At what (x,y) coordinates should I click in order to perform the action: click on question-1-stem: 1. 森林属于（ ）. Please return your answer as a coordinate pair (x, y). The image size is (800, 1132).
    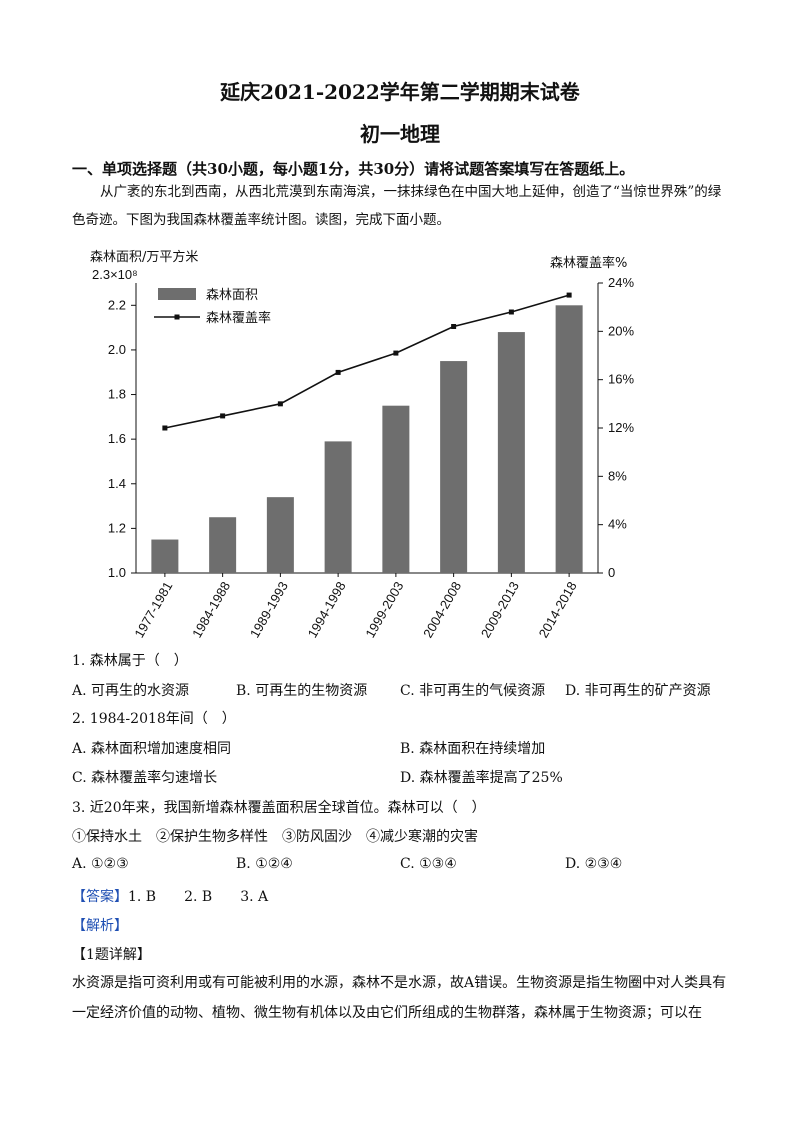
    Looking at the image, I should click on (130, 661).